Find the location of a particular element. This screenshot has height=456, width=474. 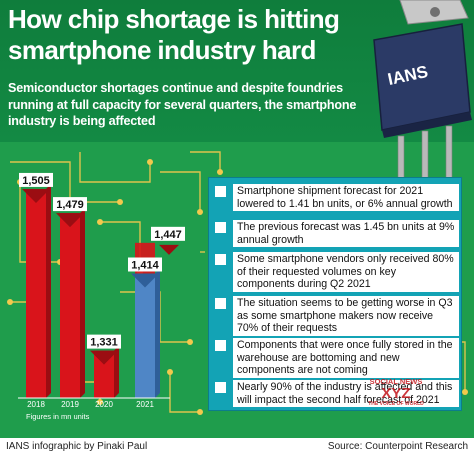

x-axis: 2018 2019 2020 2021 is located at coordinates (94, 403).